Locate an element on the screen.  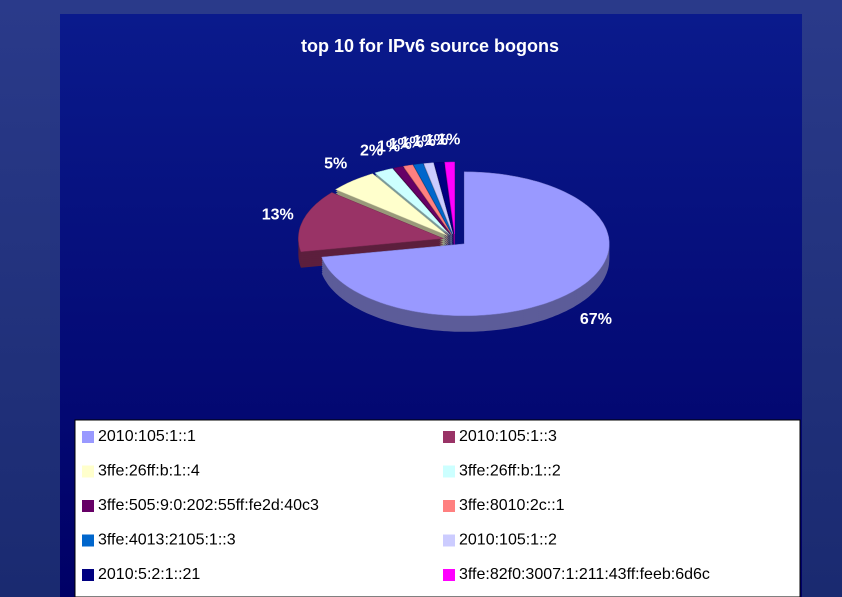
legend-label: 3ffe:26ff:b:1::4 is located at coordinates (149, 471).